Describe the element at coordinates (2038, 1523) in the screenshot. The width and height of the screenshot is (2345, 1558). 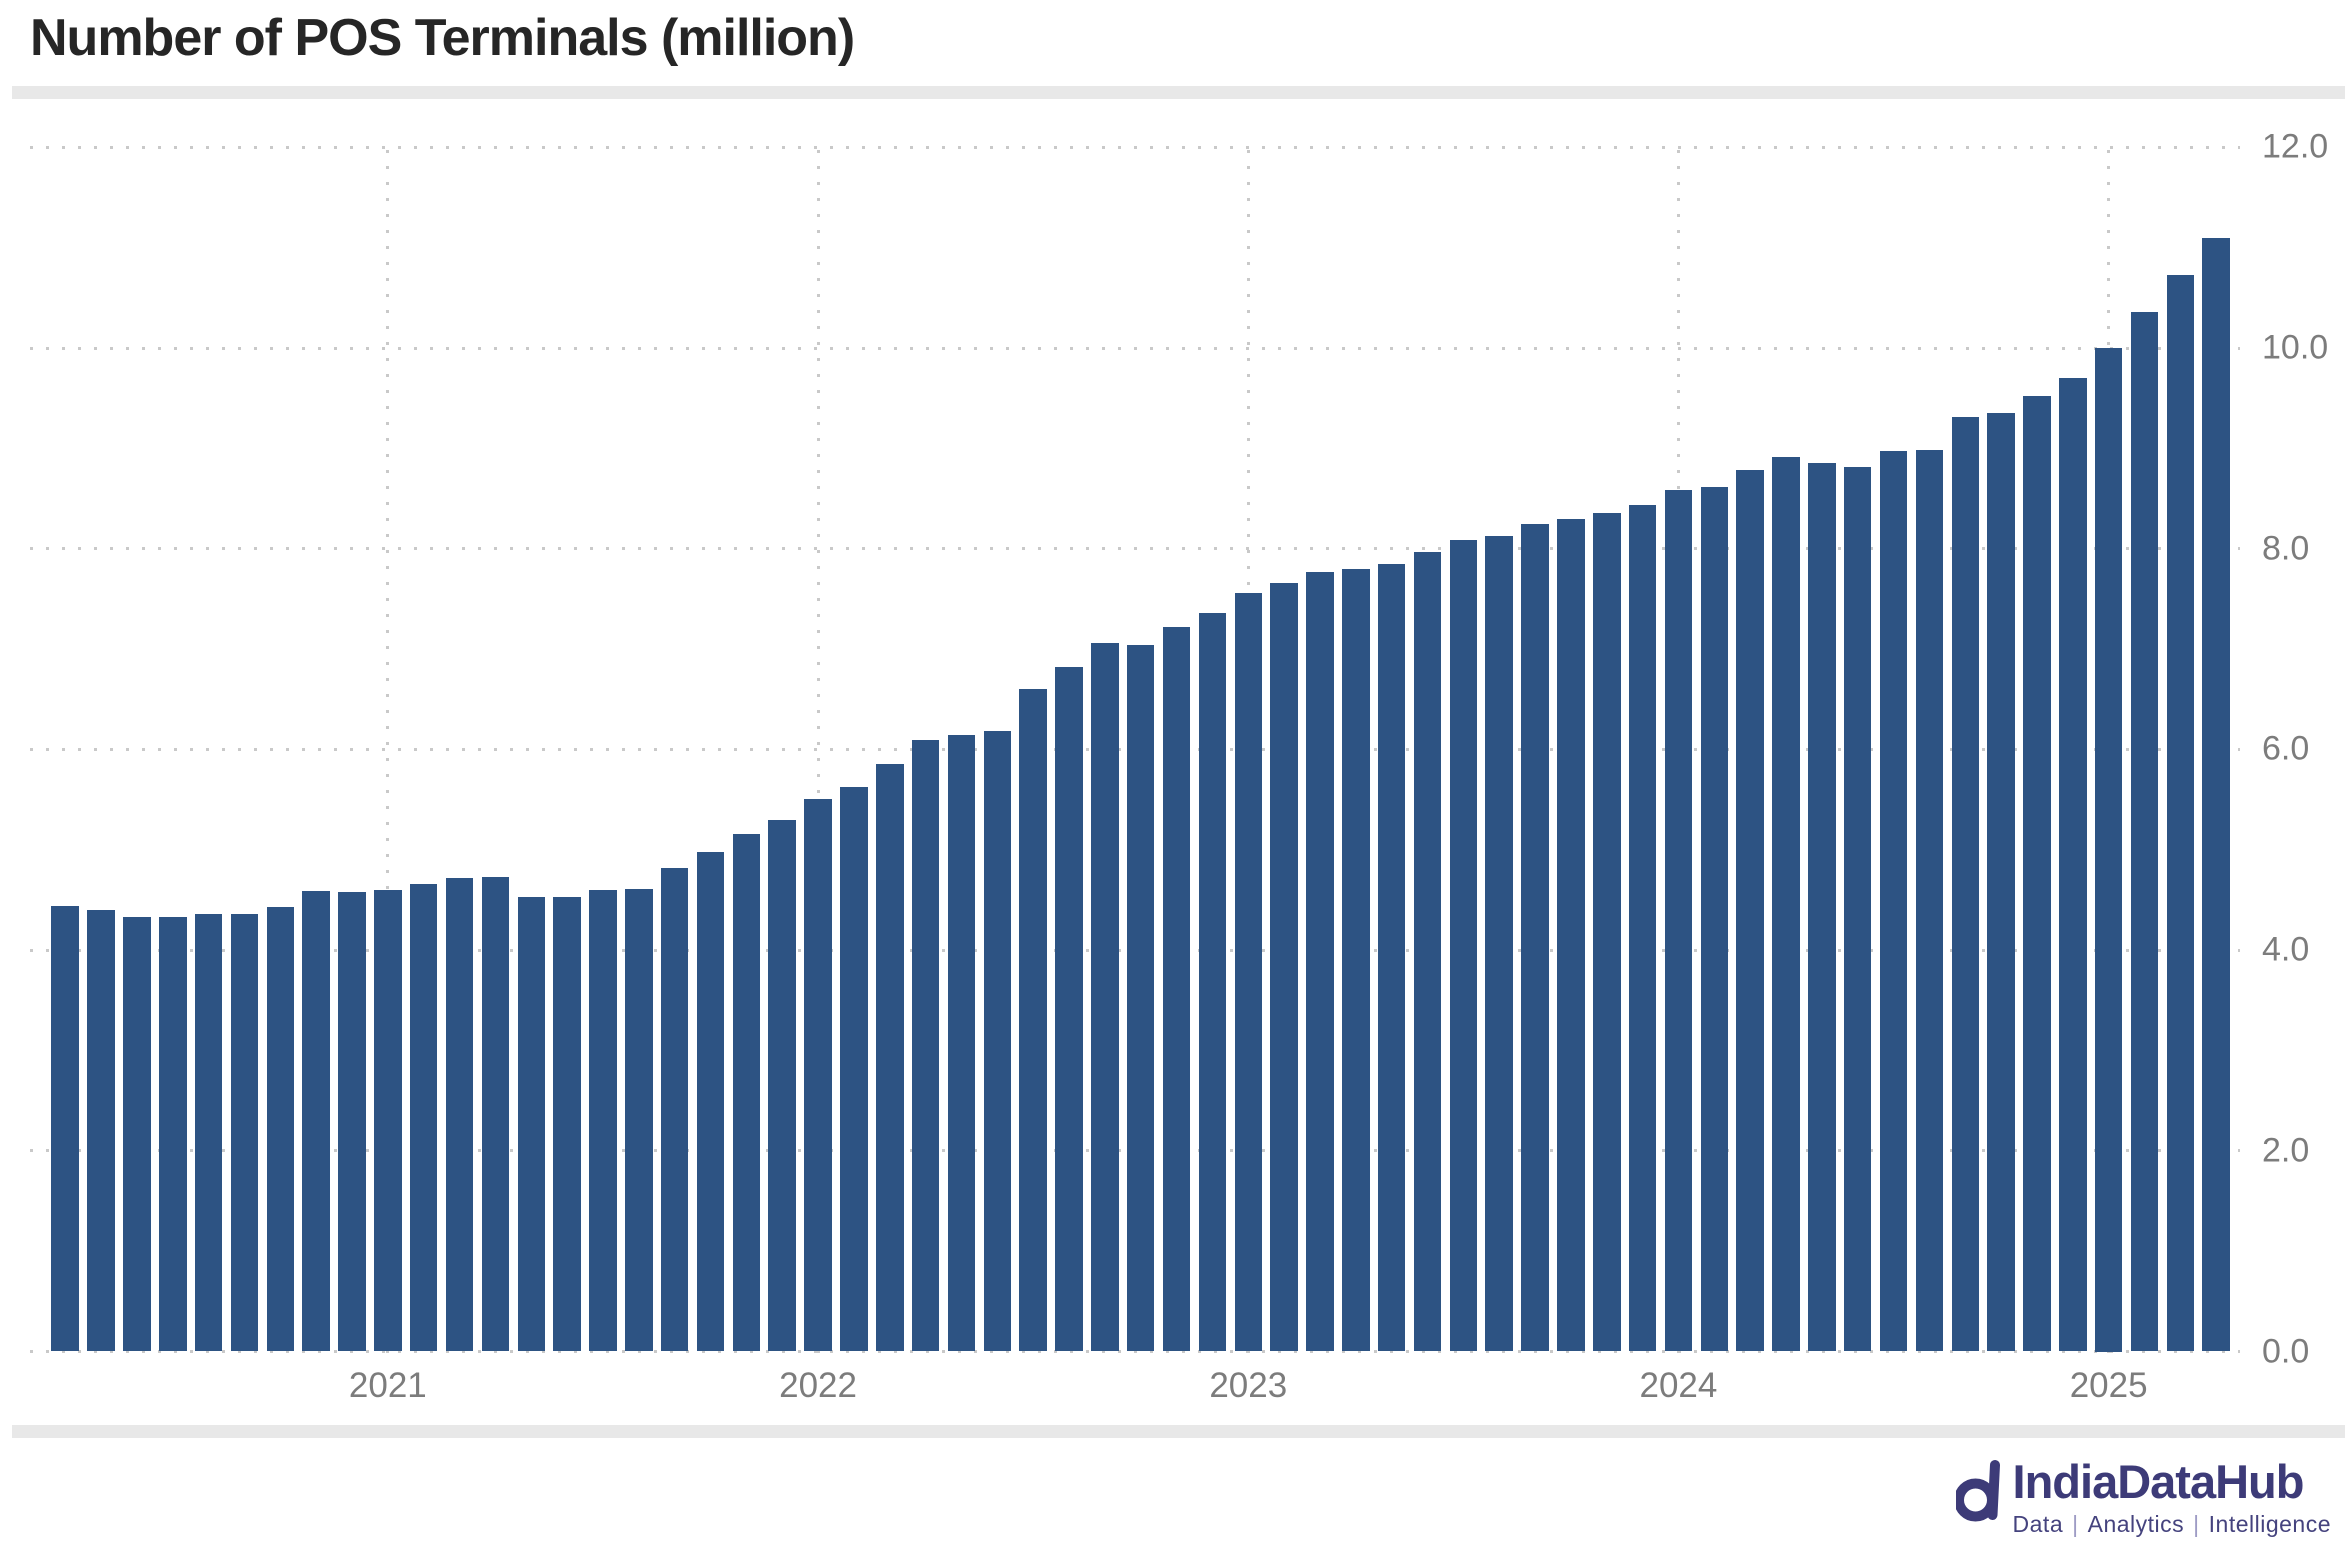
I see `tagline-part: Data` at that location.